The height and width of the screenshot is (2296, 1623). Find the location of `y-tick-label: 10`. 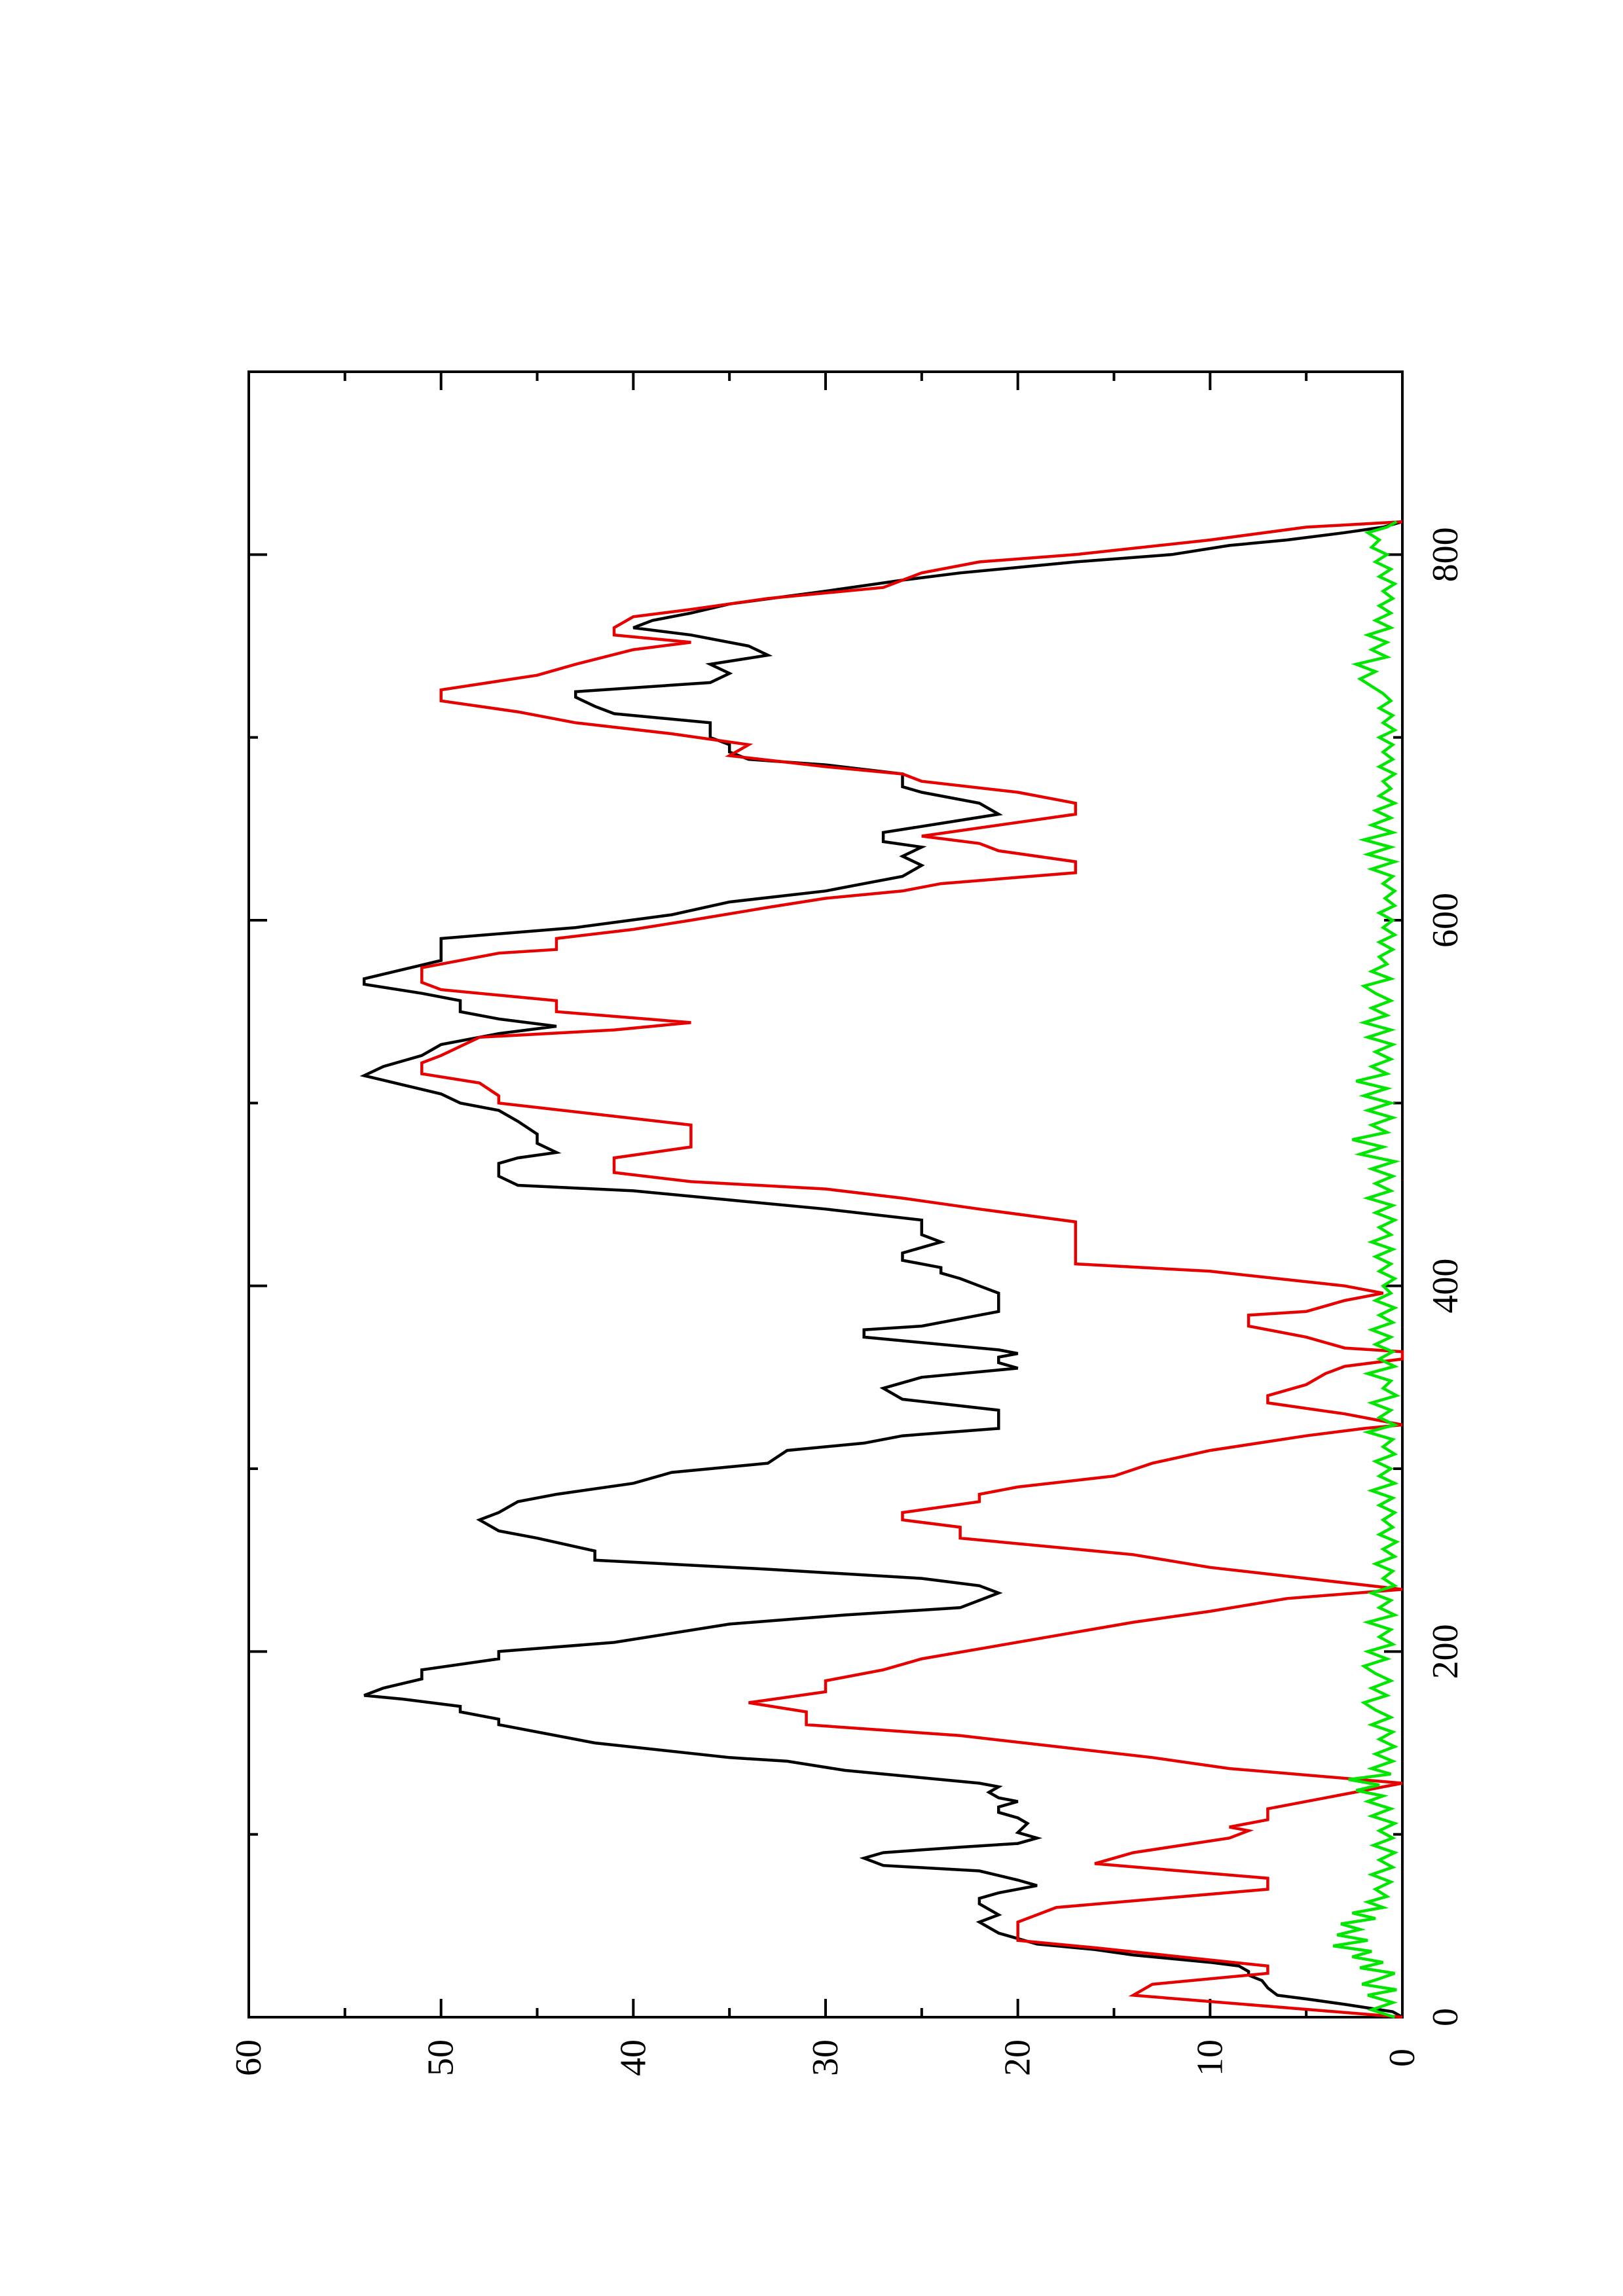

y-tick-label: 10 is located at coordinates (1210, 2057).